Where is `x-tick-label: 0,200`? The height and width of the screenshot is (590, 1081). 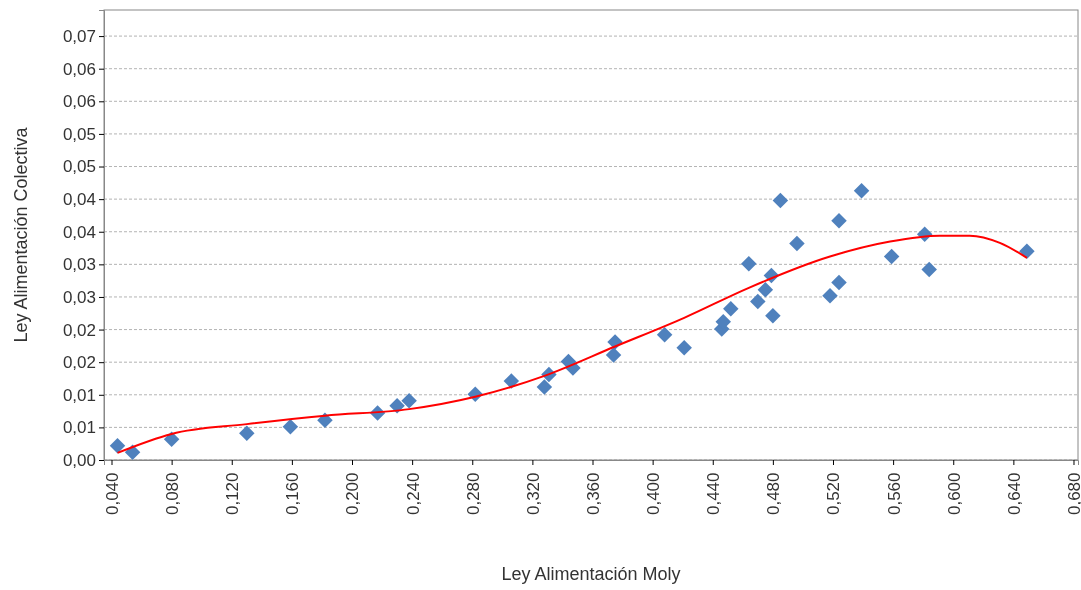 x-tick-label: 0,200 is located at coordinates (353, 494).